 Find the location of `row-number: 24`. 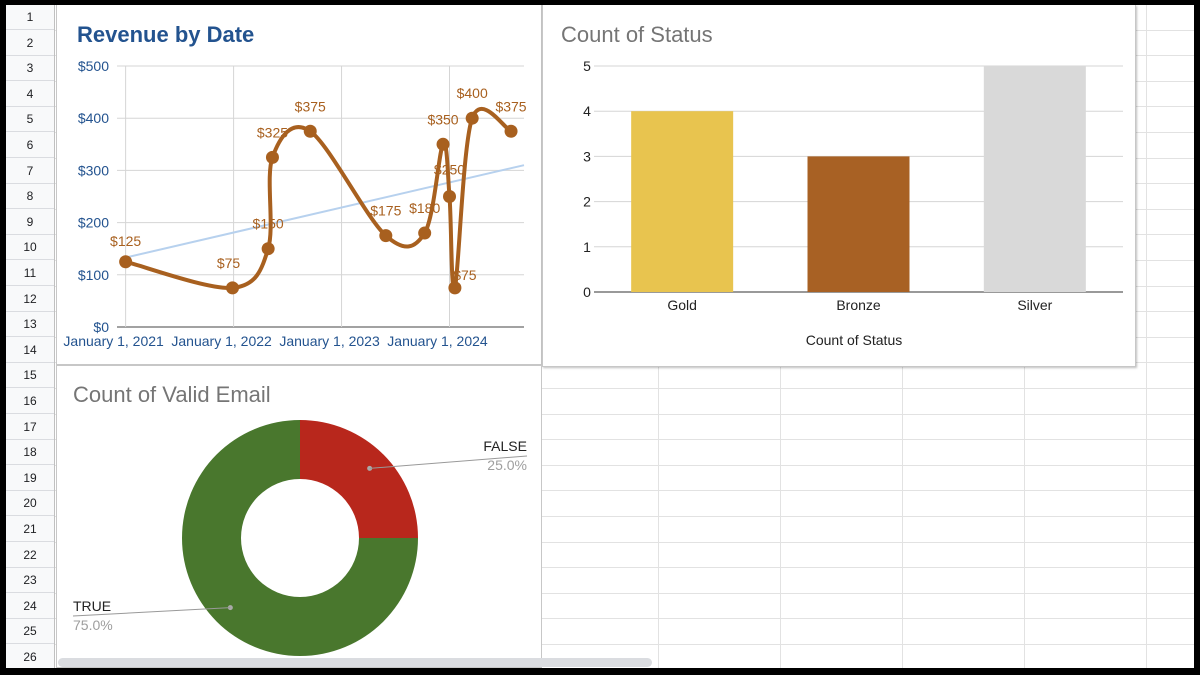

row-number: 24 is located at coordinates (30, 606).